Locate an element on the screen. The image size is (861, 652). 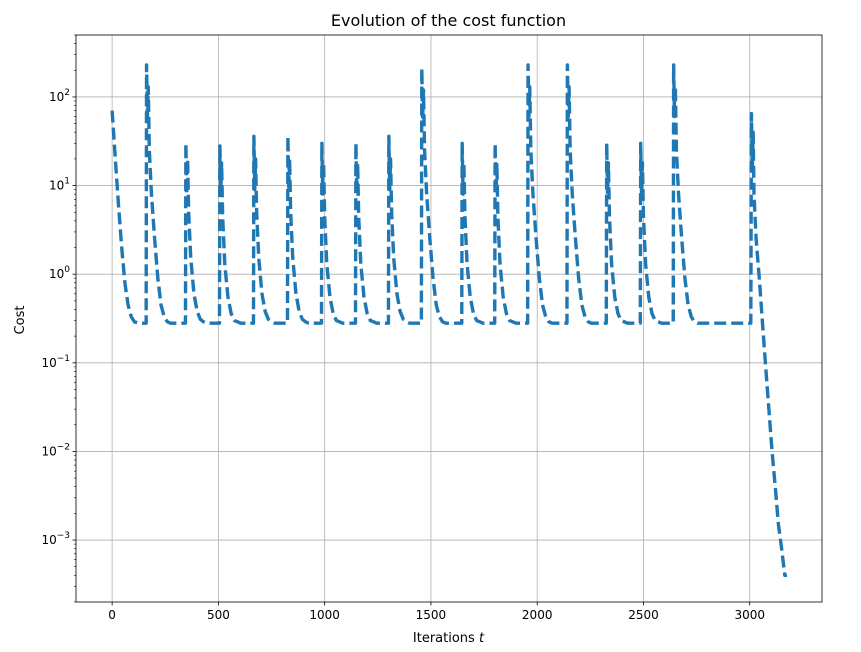
x-axis-label: Iterations t is located at coordinates (449, 638).